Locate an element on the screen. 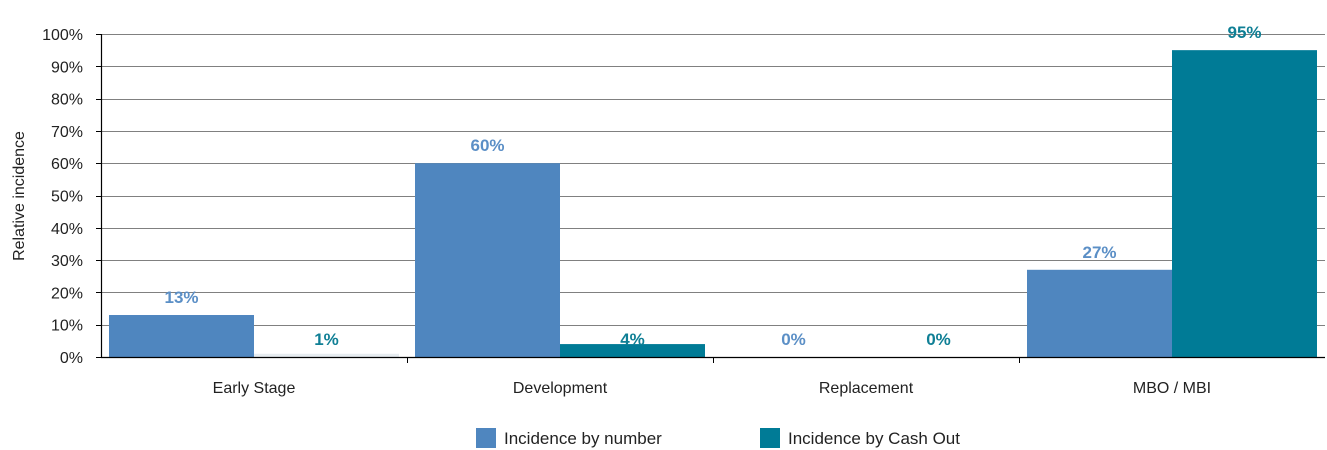  y-tick-label: 20% is located at coordinates (67, 293).